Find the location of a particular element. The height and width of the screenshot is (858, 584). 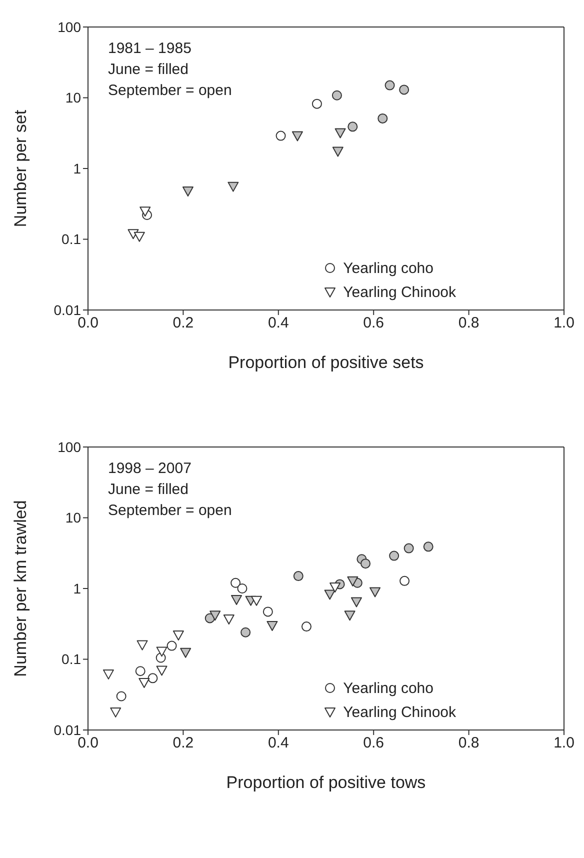

annotation: 1981 – 1985 is located at coordinates (150, 49).